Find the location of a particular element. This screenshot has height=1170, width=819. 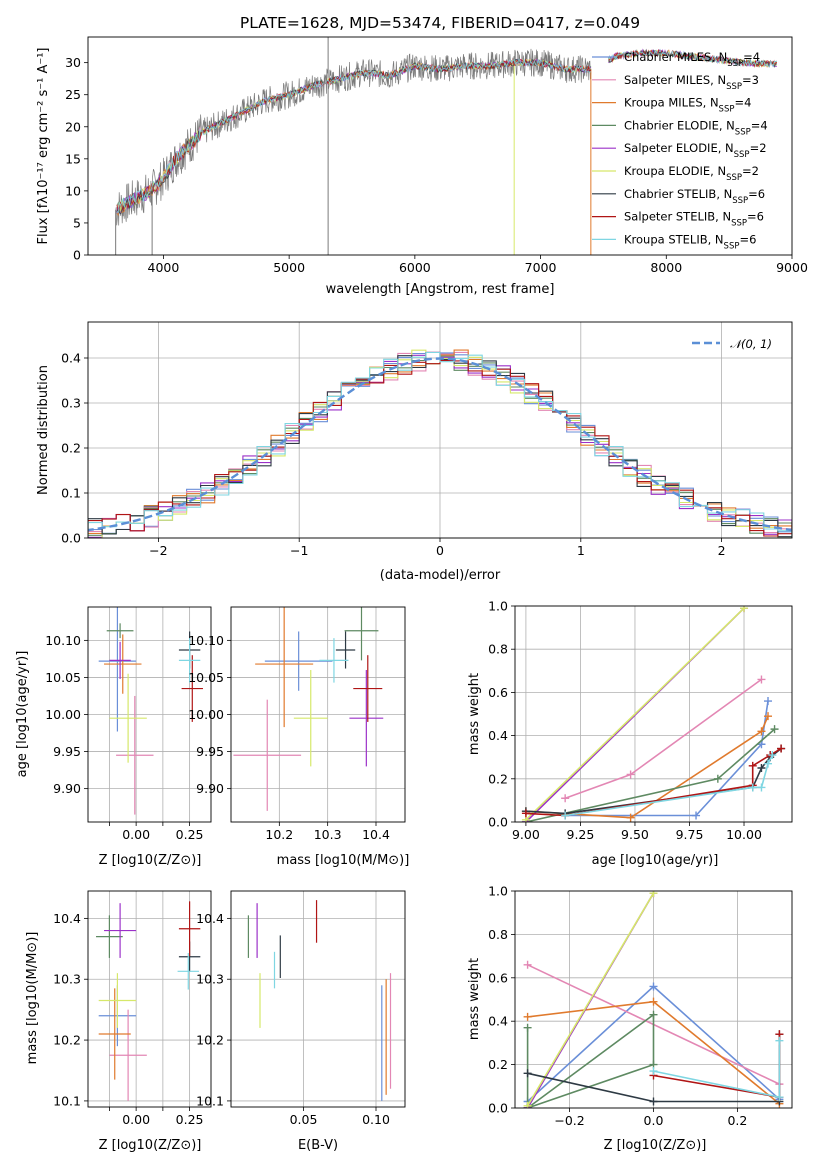

x-tick-label: 9.25 is located at coordinates (581, 834).